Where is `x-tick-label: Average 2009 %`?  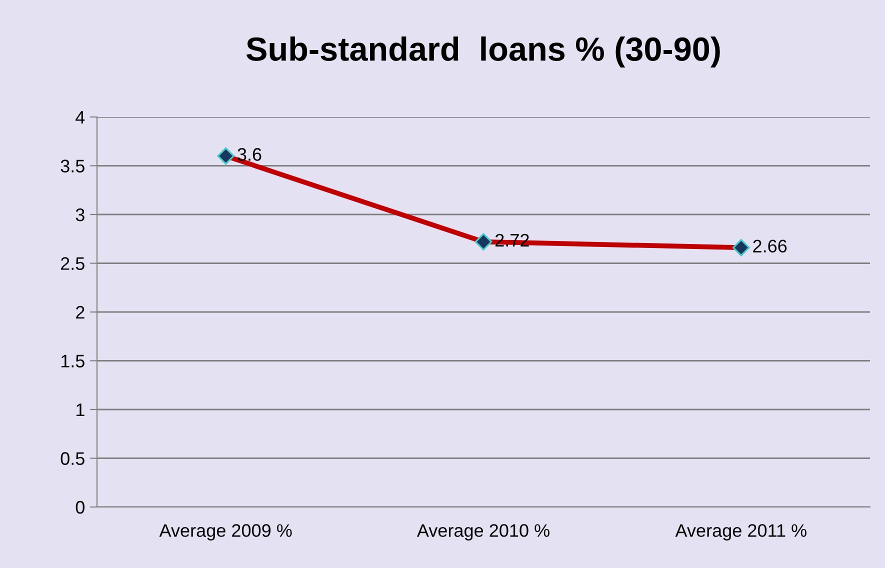
x-tick-label: Average 2009 % is located at coordinates (225, 532).